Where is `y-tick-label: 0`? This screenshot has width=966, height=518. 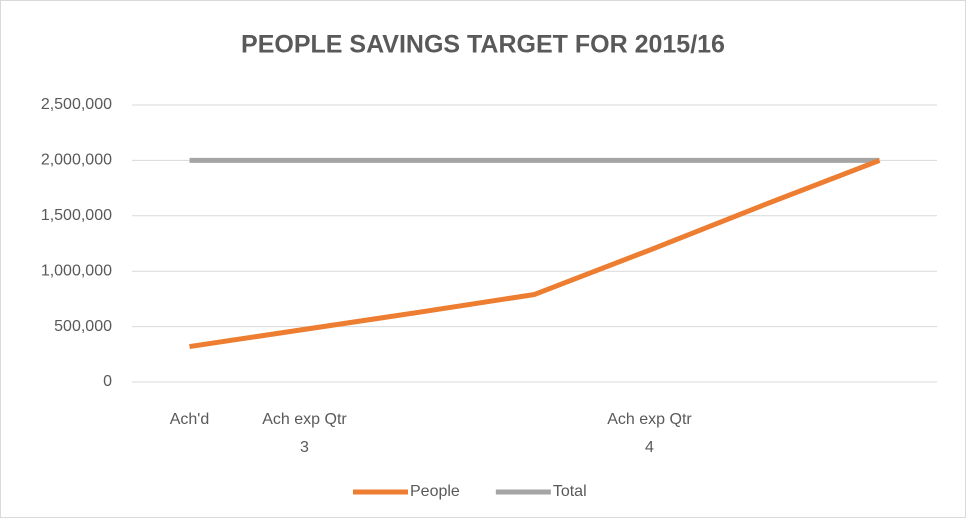 y-tick-label: 0 is located at coordinates (107, 381).